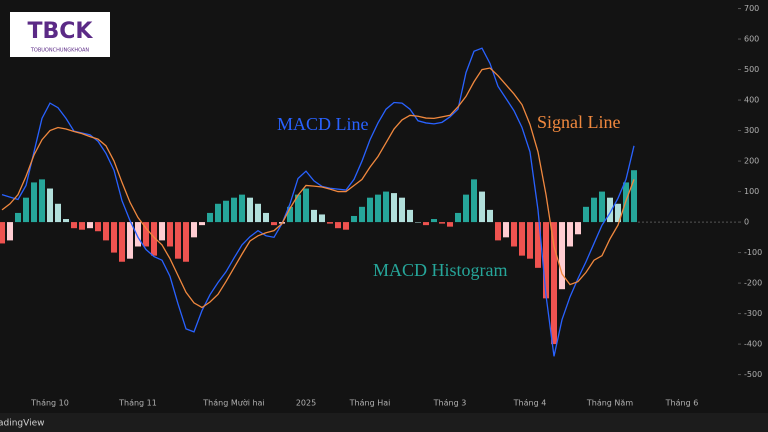 The width and height of the screenshot is (768, 432). I want to click on y-tick-label: -200, so click(753, 283).